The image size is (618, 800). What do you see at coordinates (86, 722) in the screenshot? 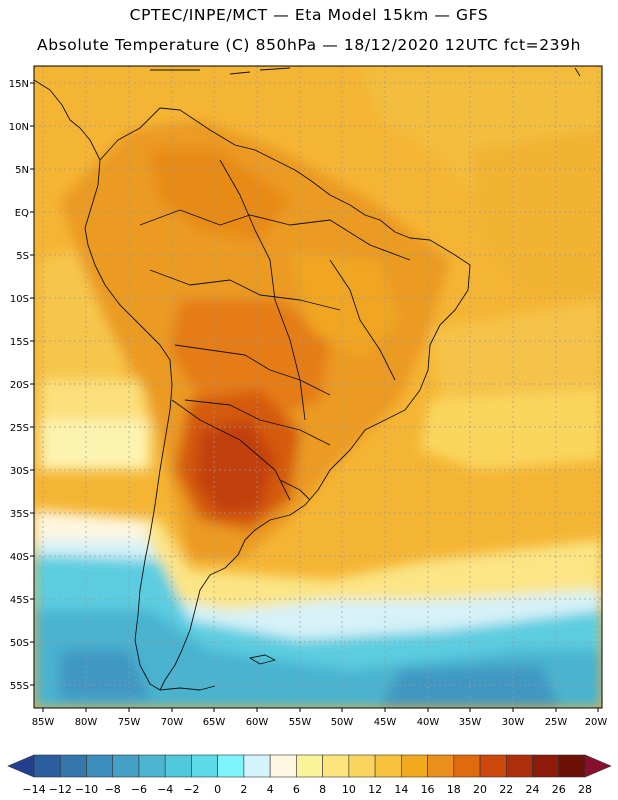
I see `lon-label: 80W` at bounding box center [86, 722].